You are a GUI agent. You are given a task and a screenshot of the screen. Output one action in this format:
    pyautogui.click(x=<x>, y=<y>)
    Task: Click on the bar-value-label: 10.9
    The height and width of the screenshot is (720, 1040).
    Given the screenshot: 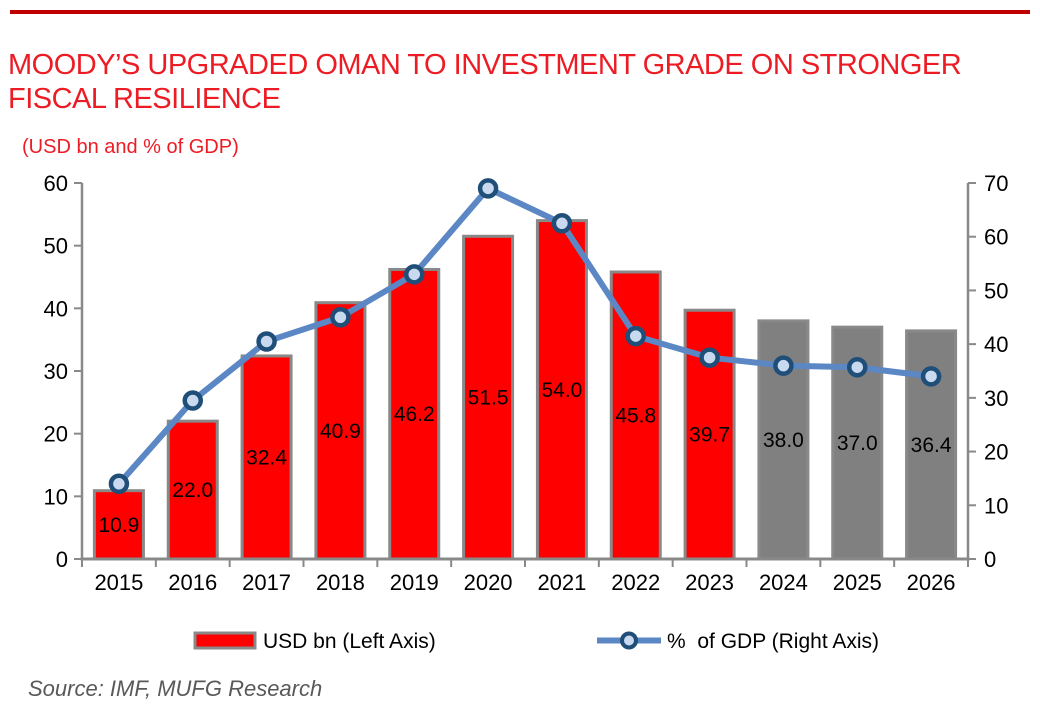 What is the action you would take?
    pyautogui.click(x=118, y=525)
    